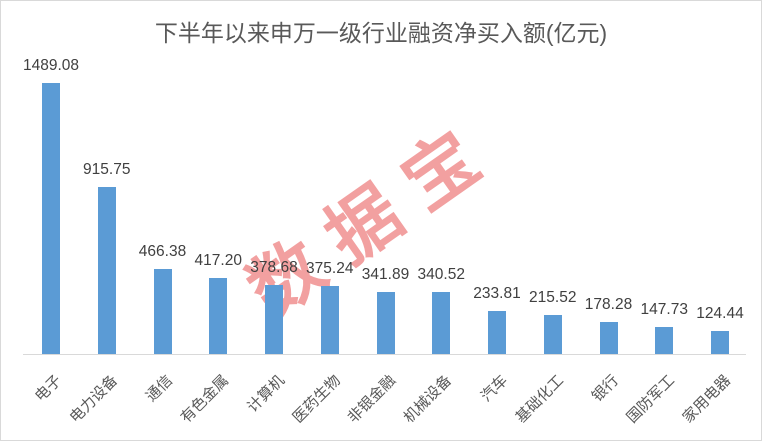  I want to click on x-axis-label: 通信, so click(160, 389).